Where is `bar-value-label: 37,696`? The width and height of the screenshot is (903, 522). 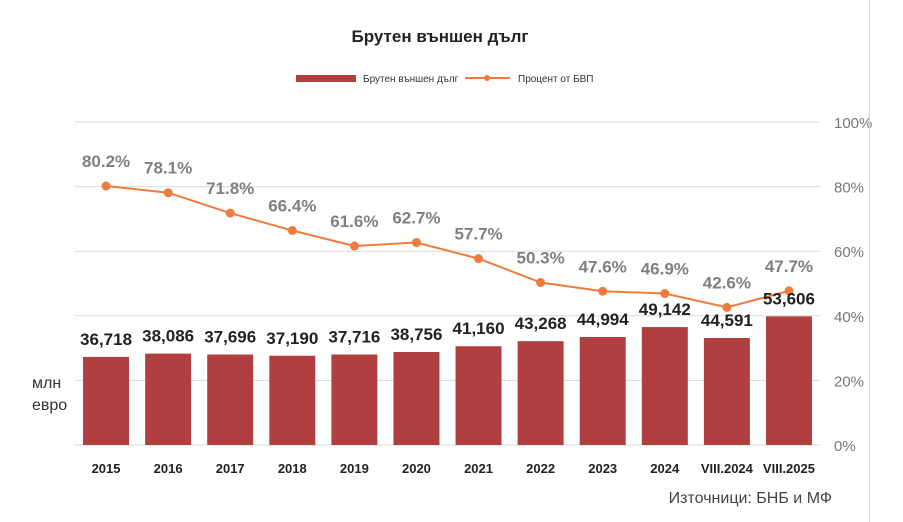
bar-value-label: 37,696 is located at coordinates (230, 337).